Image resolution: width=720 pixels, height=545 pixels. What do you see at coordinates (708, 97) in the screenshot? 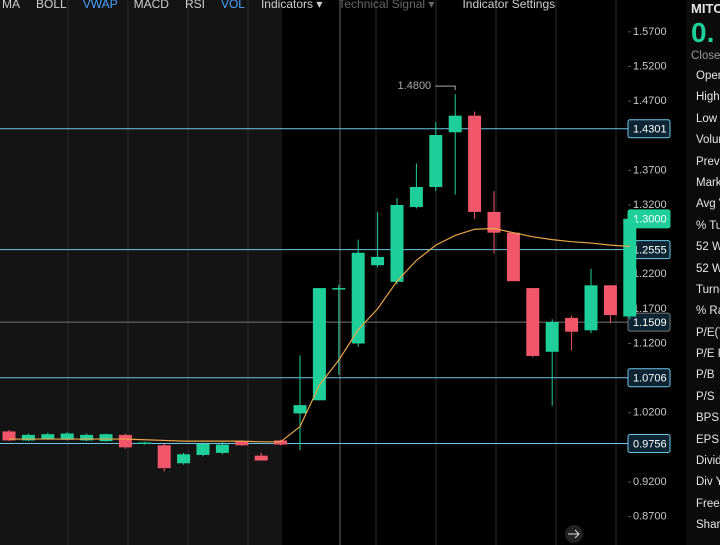
I see `field-label: High` at bounding box center [708, 97].